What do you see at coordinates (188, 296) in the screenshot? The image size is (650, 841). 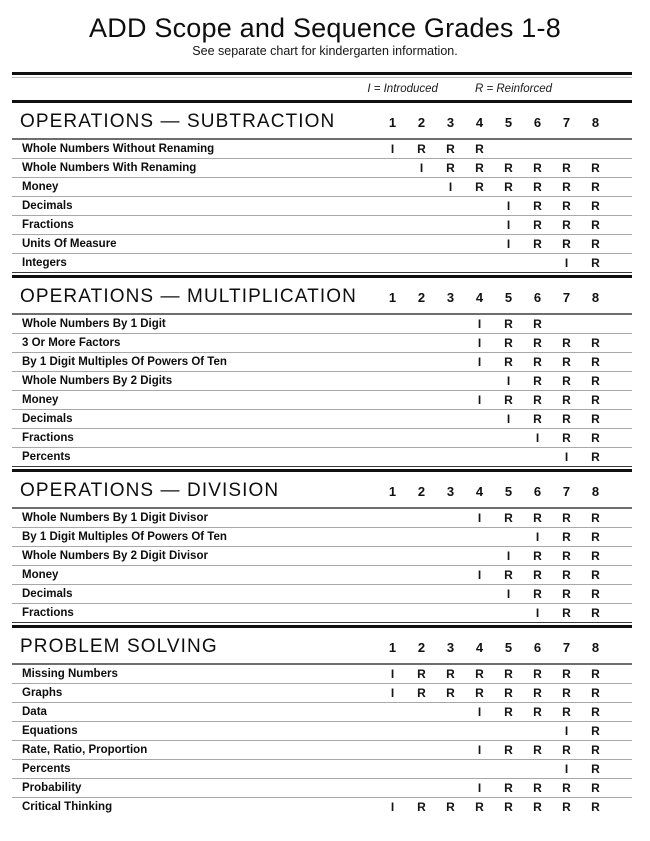 I see `section-title: OPERATIONS — MULTIPLICATION` at bounding box center [188, 296].